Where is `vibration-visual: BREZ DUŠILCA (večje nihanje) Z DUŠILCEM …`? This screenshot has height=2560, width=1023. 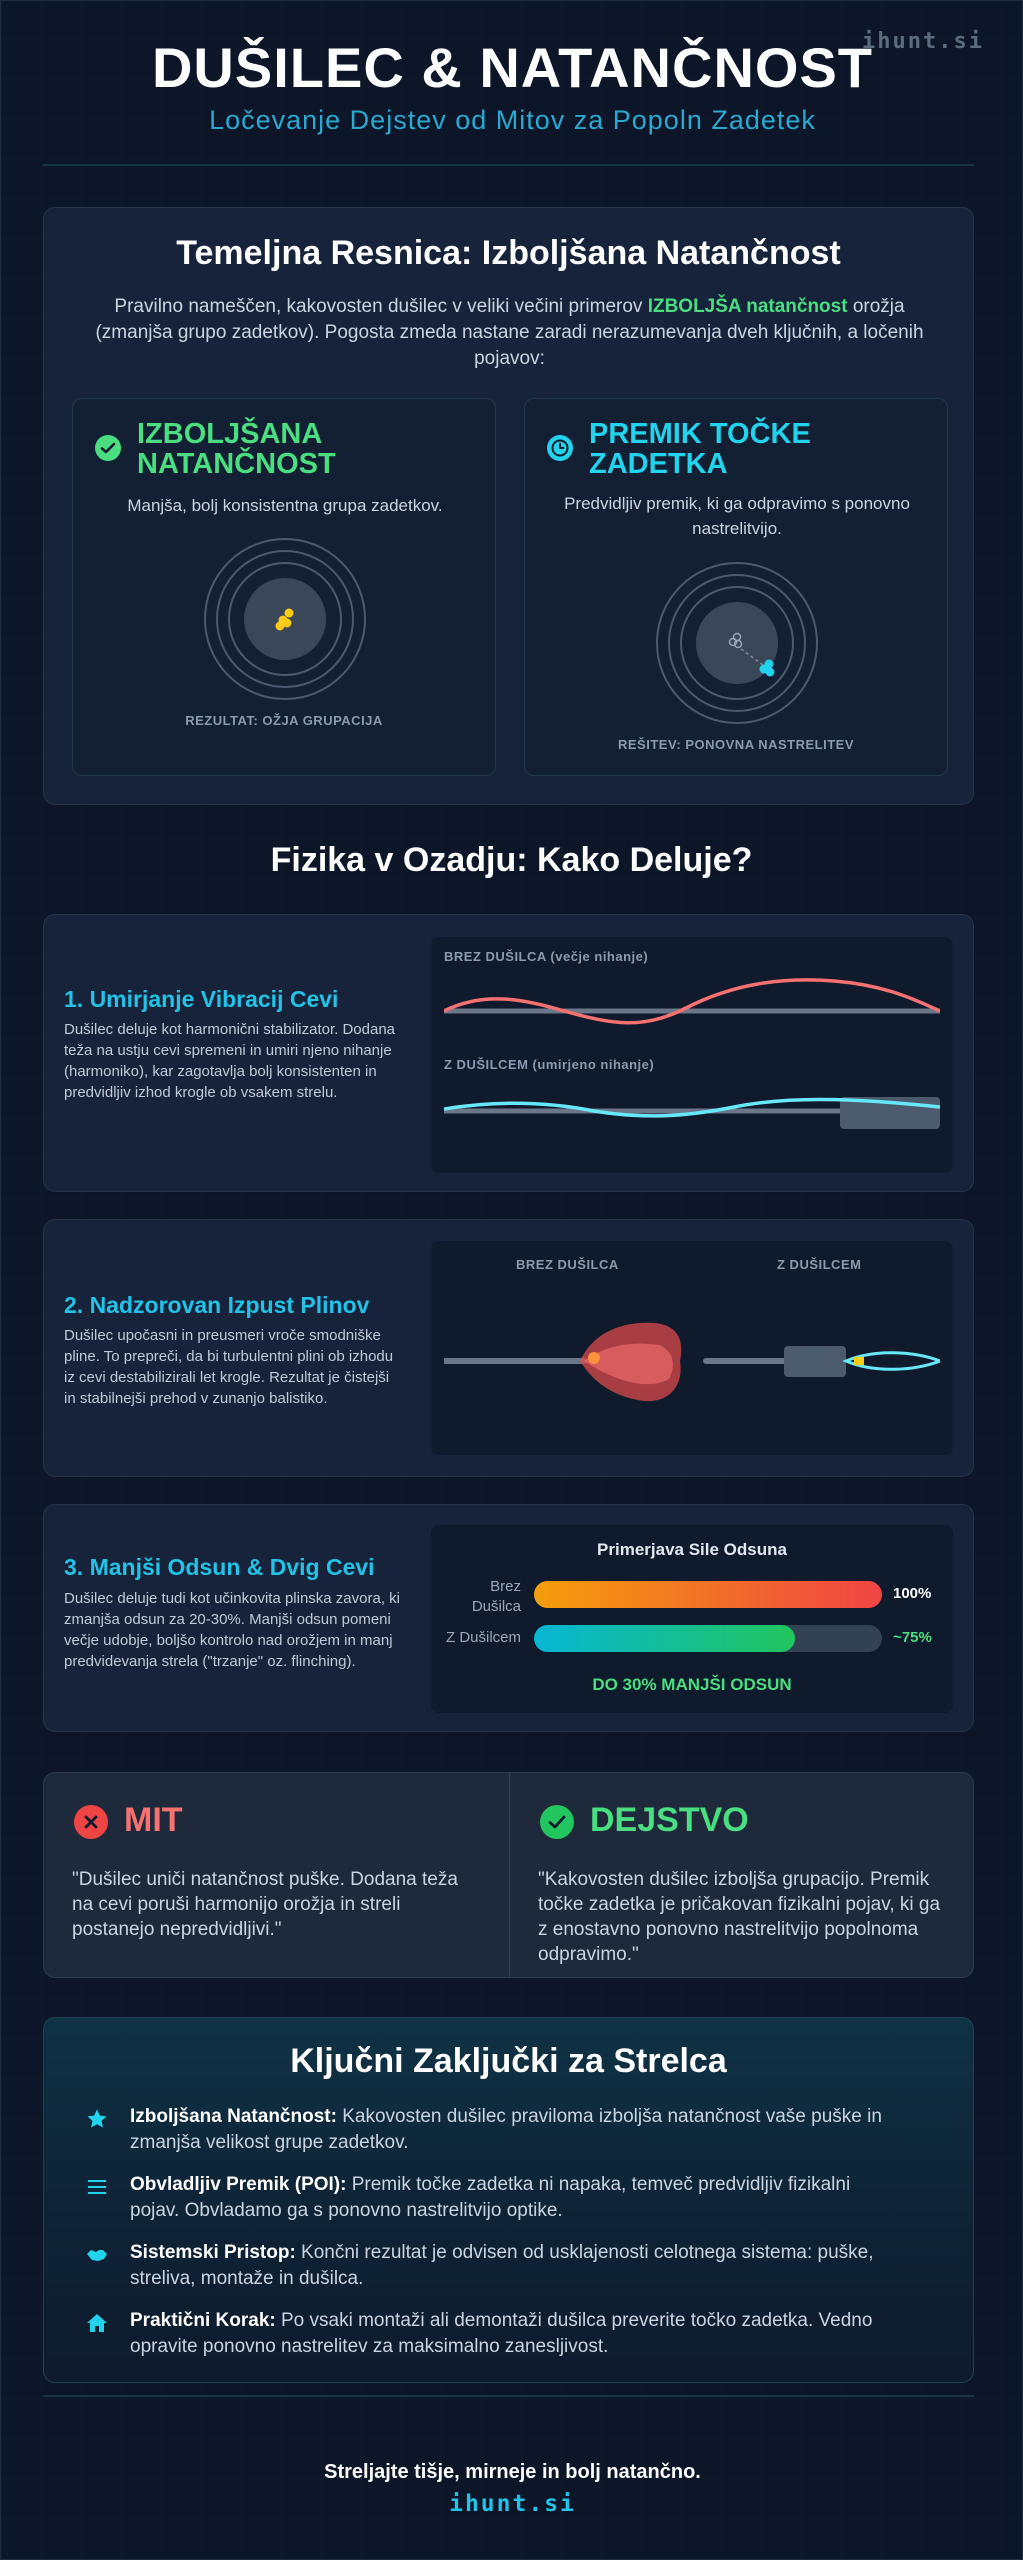
vibration-visual: BREZ DUŠILCA (večje nihanje) Z DUŠILCEM … is located at coordinates (692, 1055).